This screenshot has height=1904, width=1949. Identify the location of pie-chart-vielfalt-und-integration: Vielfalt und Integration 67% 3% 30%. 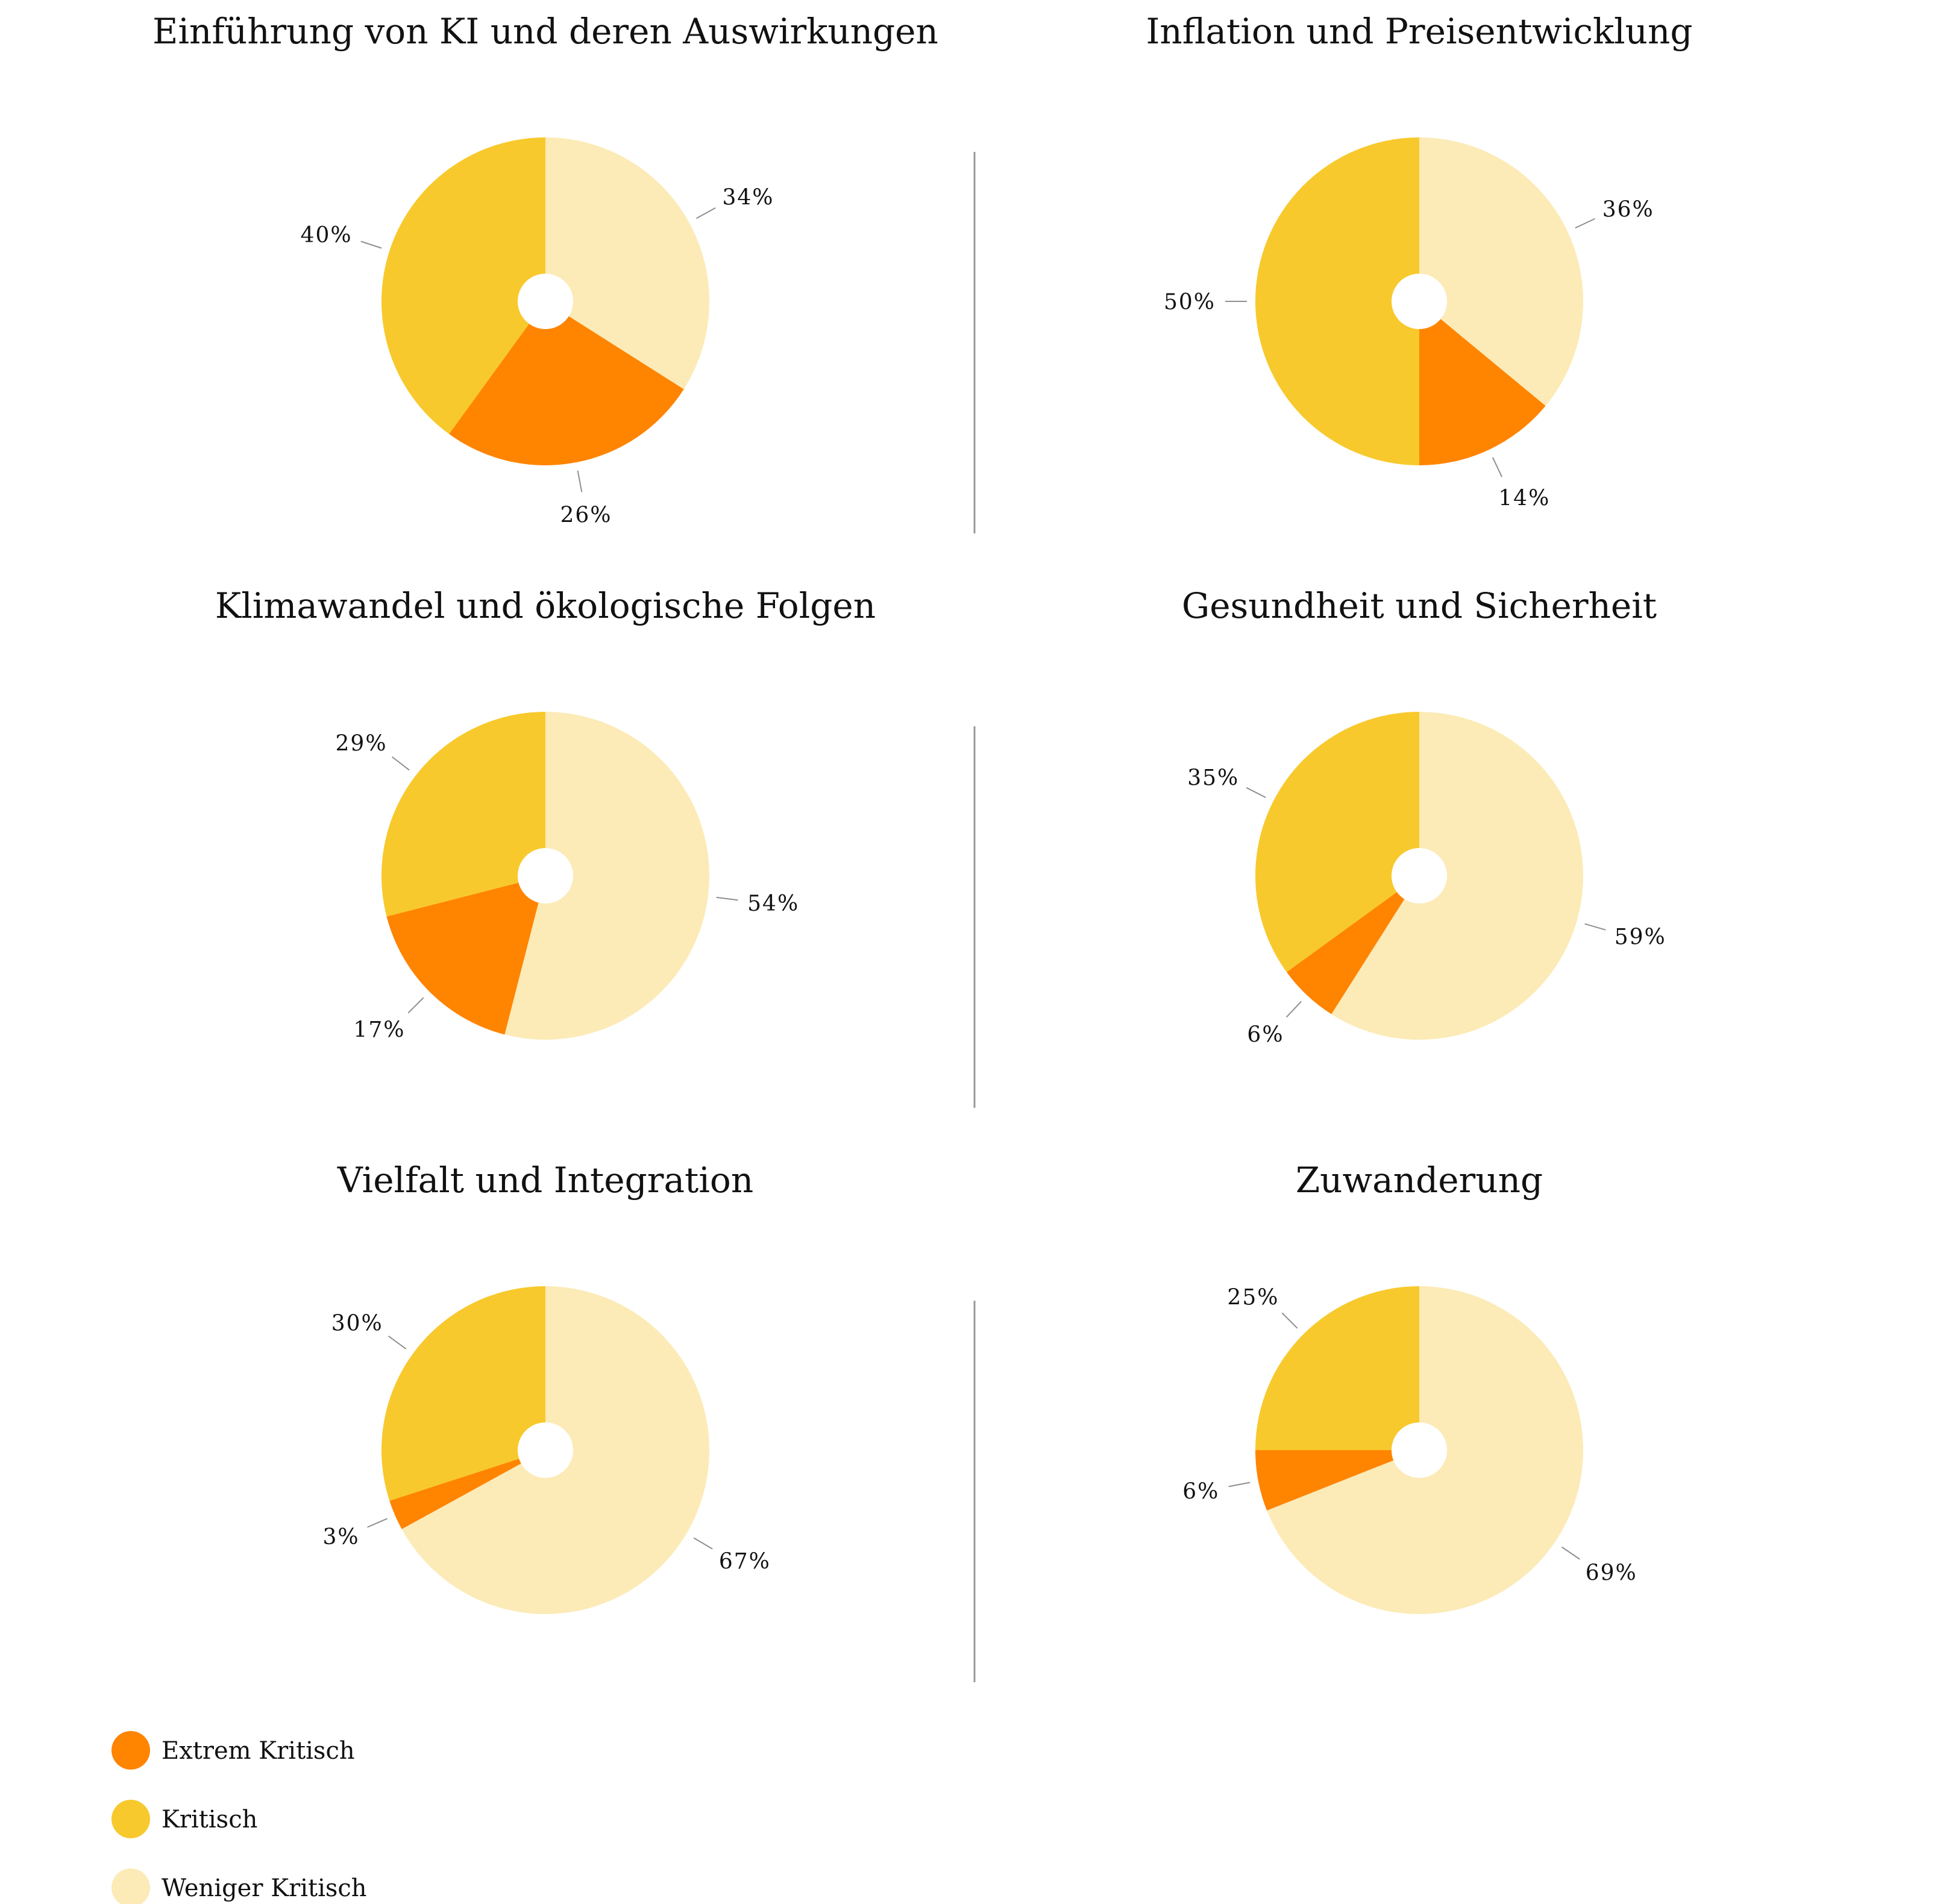
(546, 1387).